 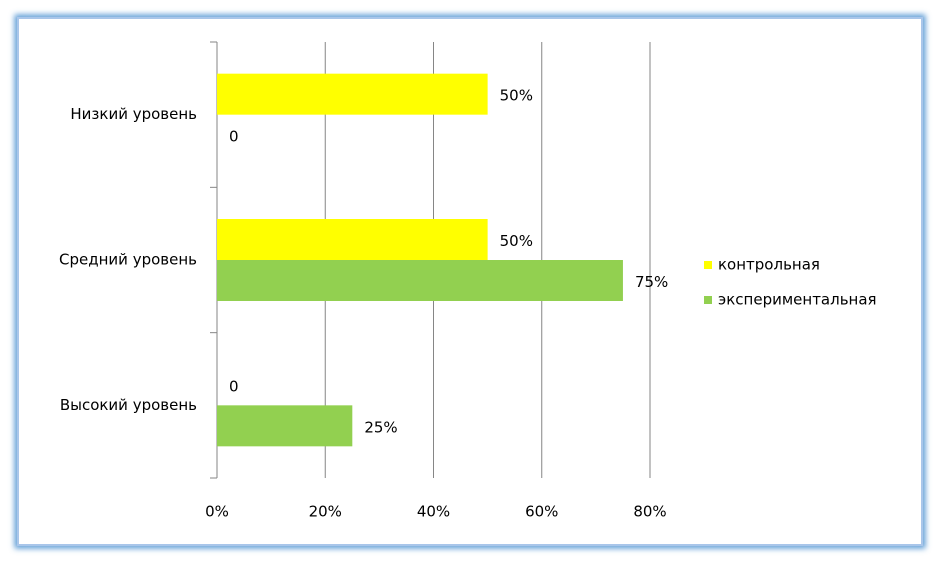 I want to click on data-label: 25%, so click(x=380, y=427).